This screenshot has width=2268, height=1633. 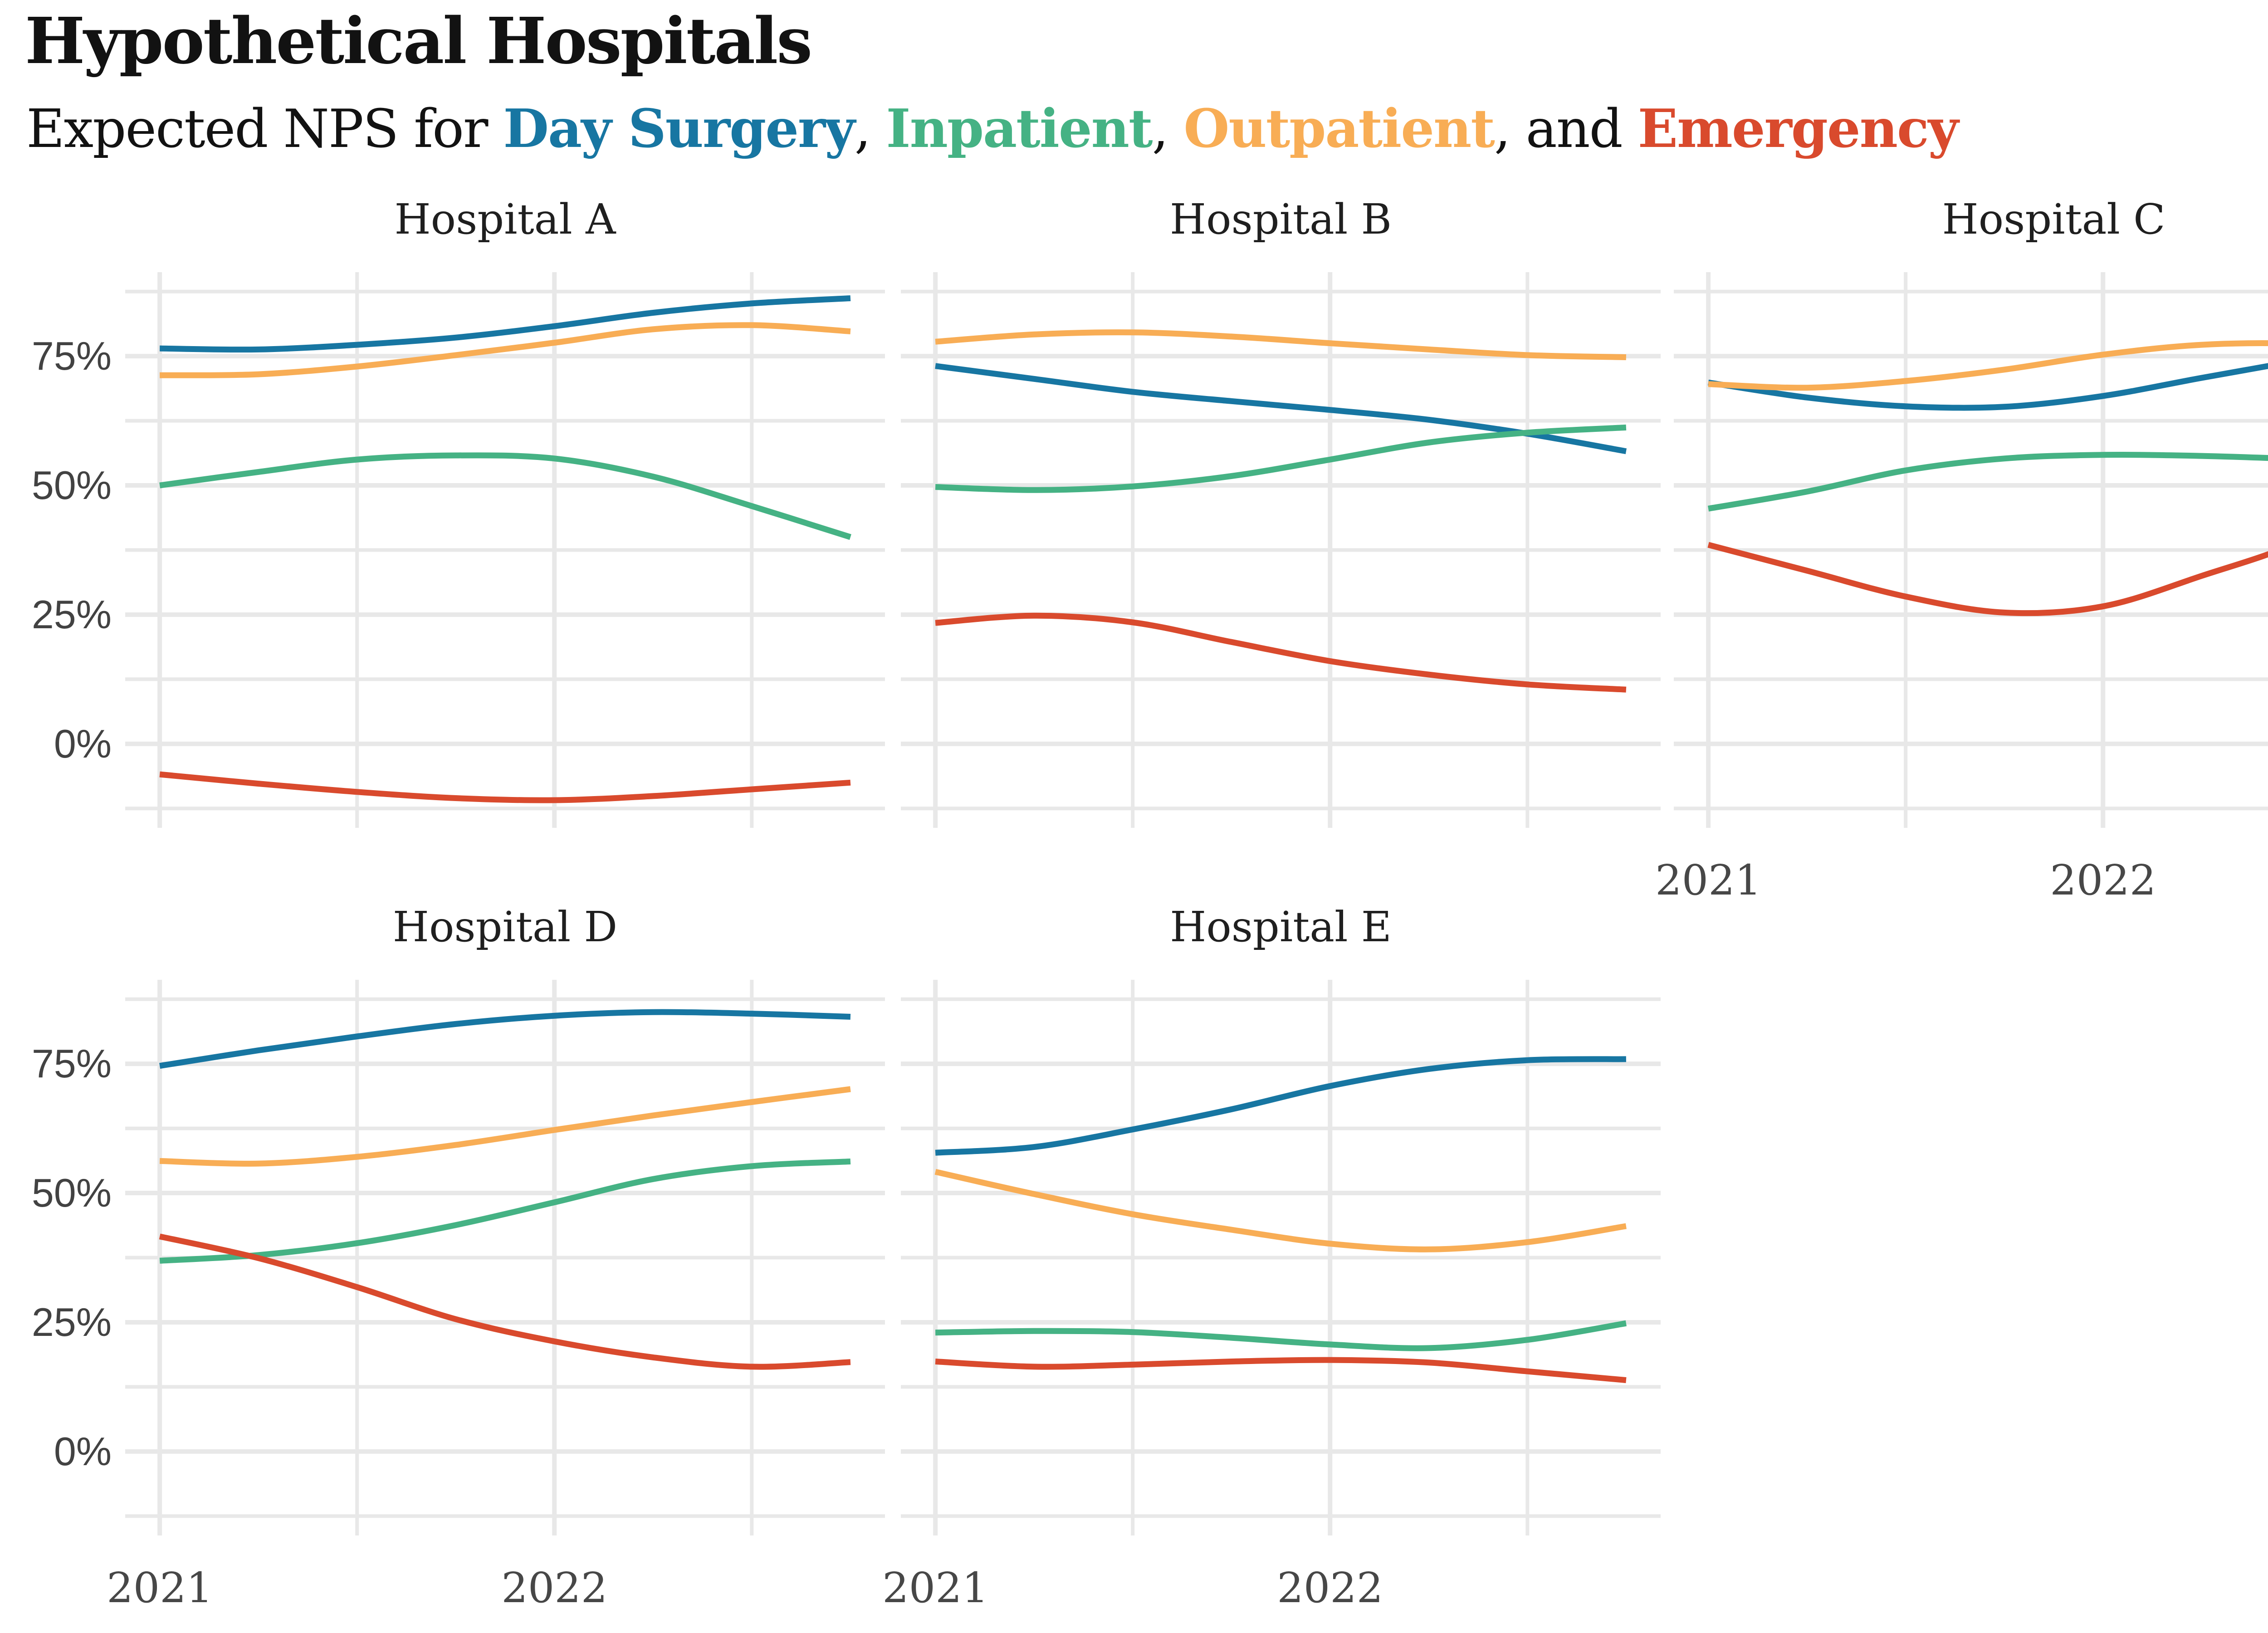 I want to click on line-emergency-hospital_d, so click(x=505, y=1301).